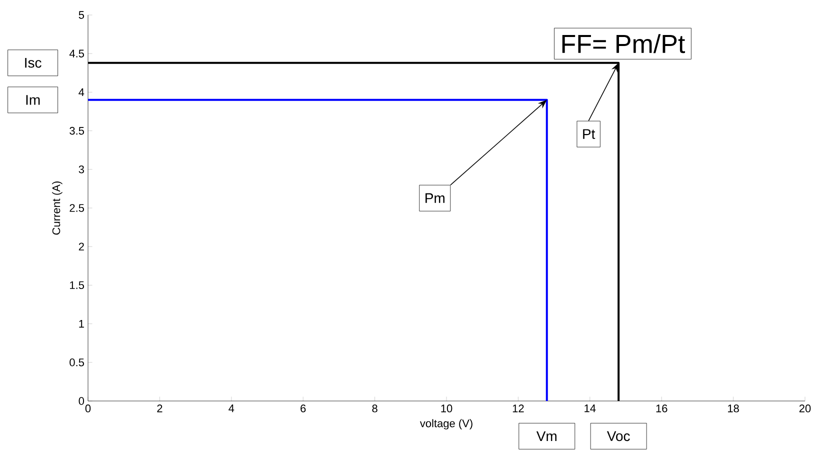 Image resolution: width=817 pixels, height=452 pixels. I want to click on x-tick-label: 4, so click(231, 408).